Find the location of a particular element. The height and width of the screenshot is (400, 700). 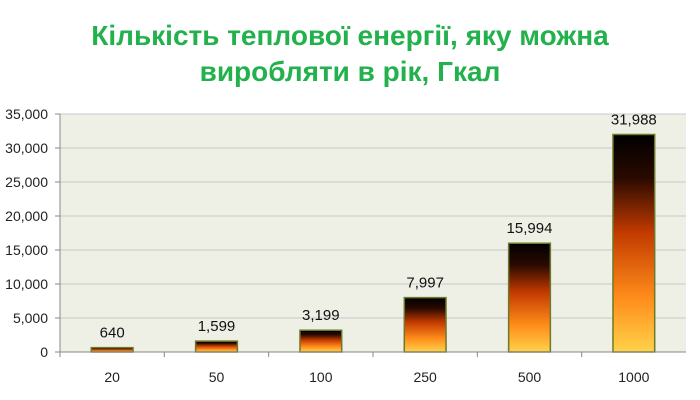

data-label: 7,997 is located at coordinates (425, 283).